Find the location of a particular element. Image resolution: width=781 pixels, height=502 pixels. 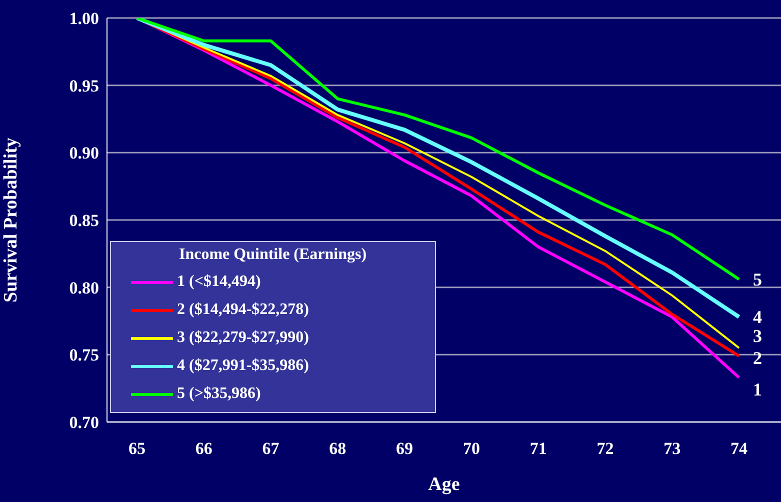

y-axis-title: Survival Probability is located at coordinates (11, 219).